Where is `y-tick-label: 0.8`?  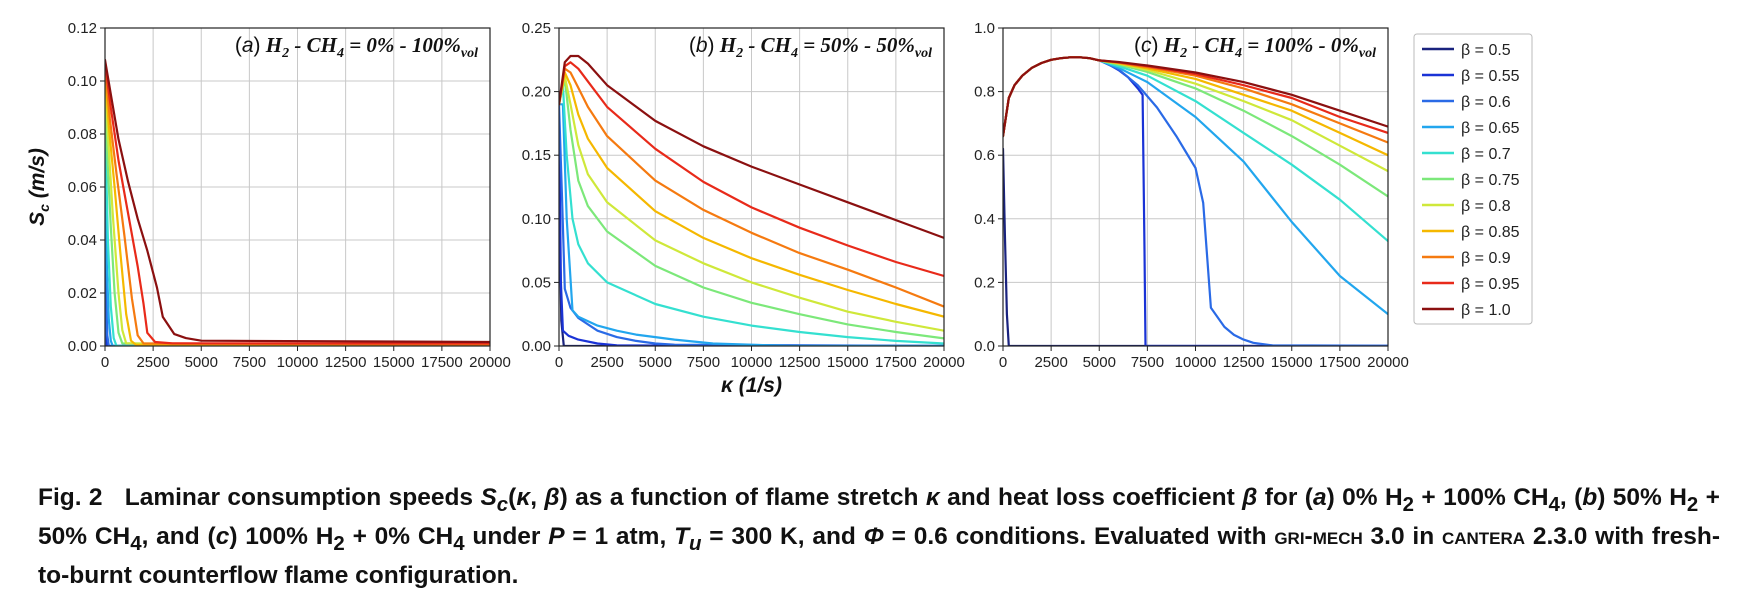
y-tick-label: 0.8 is located at coordinates (984, 92).